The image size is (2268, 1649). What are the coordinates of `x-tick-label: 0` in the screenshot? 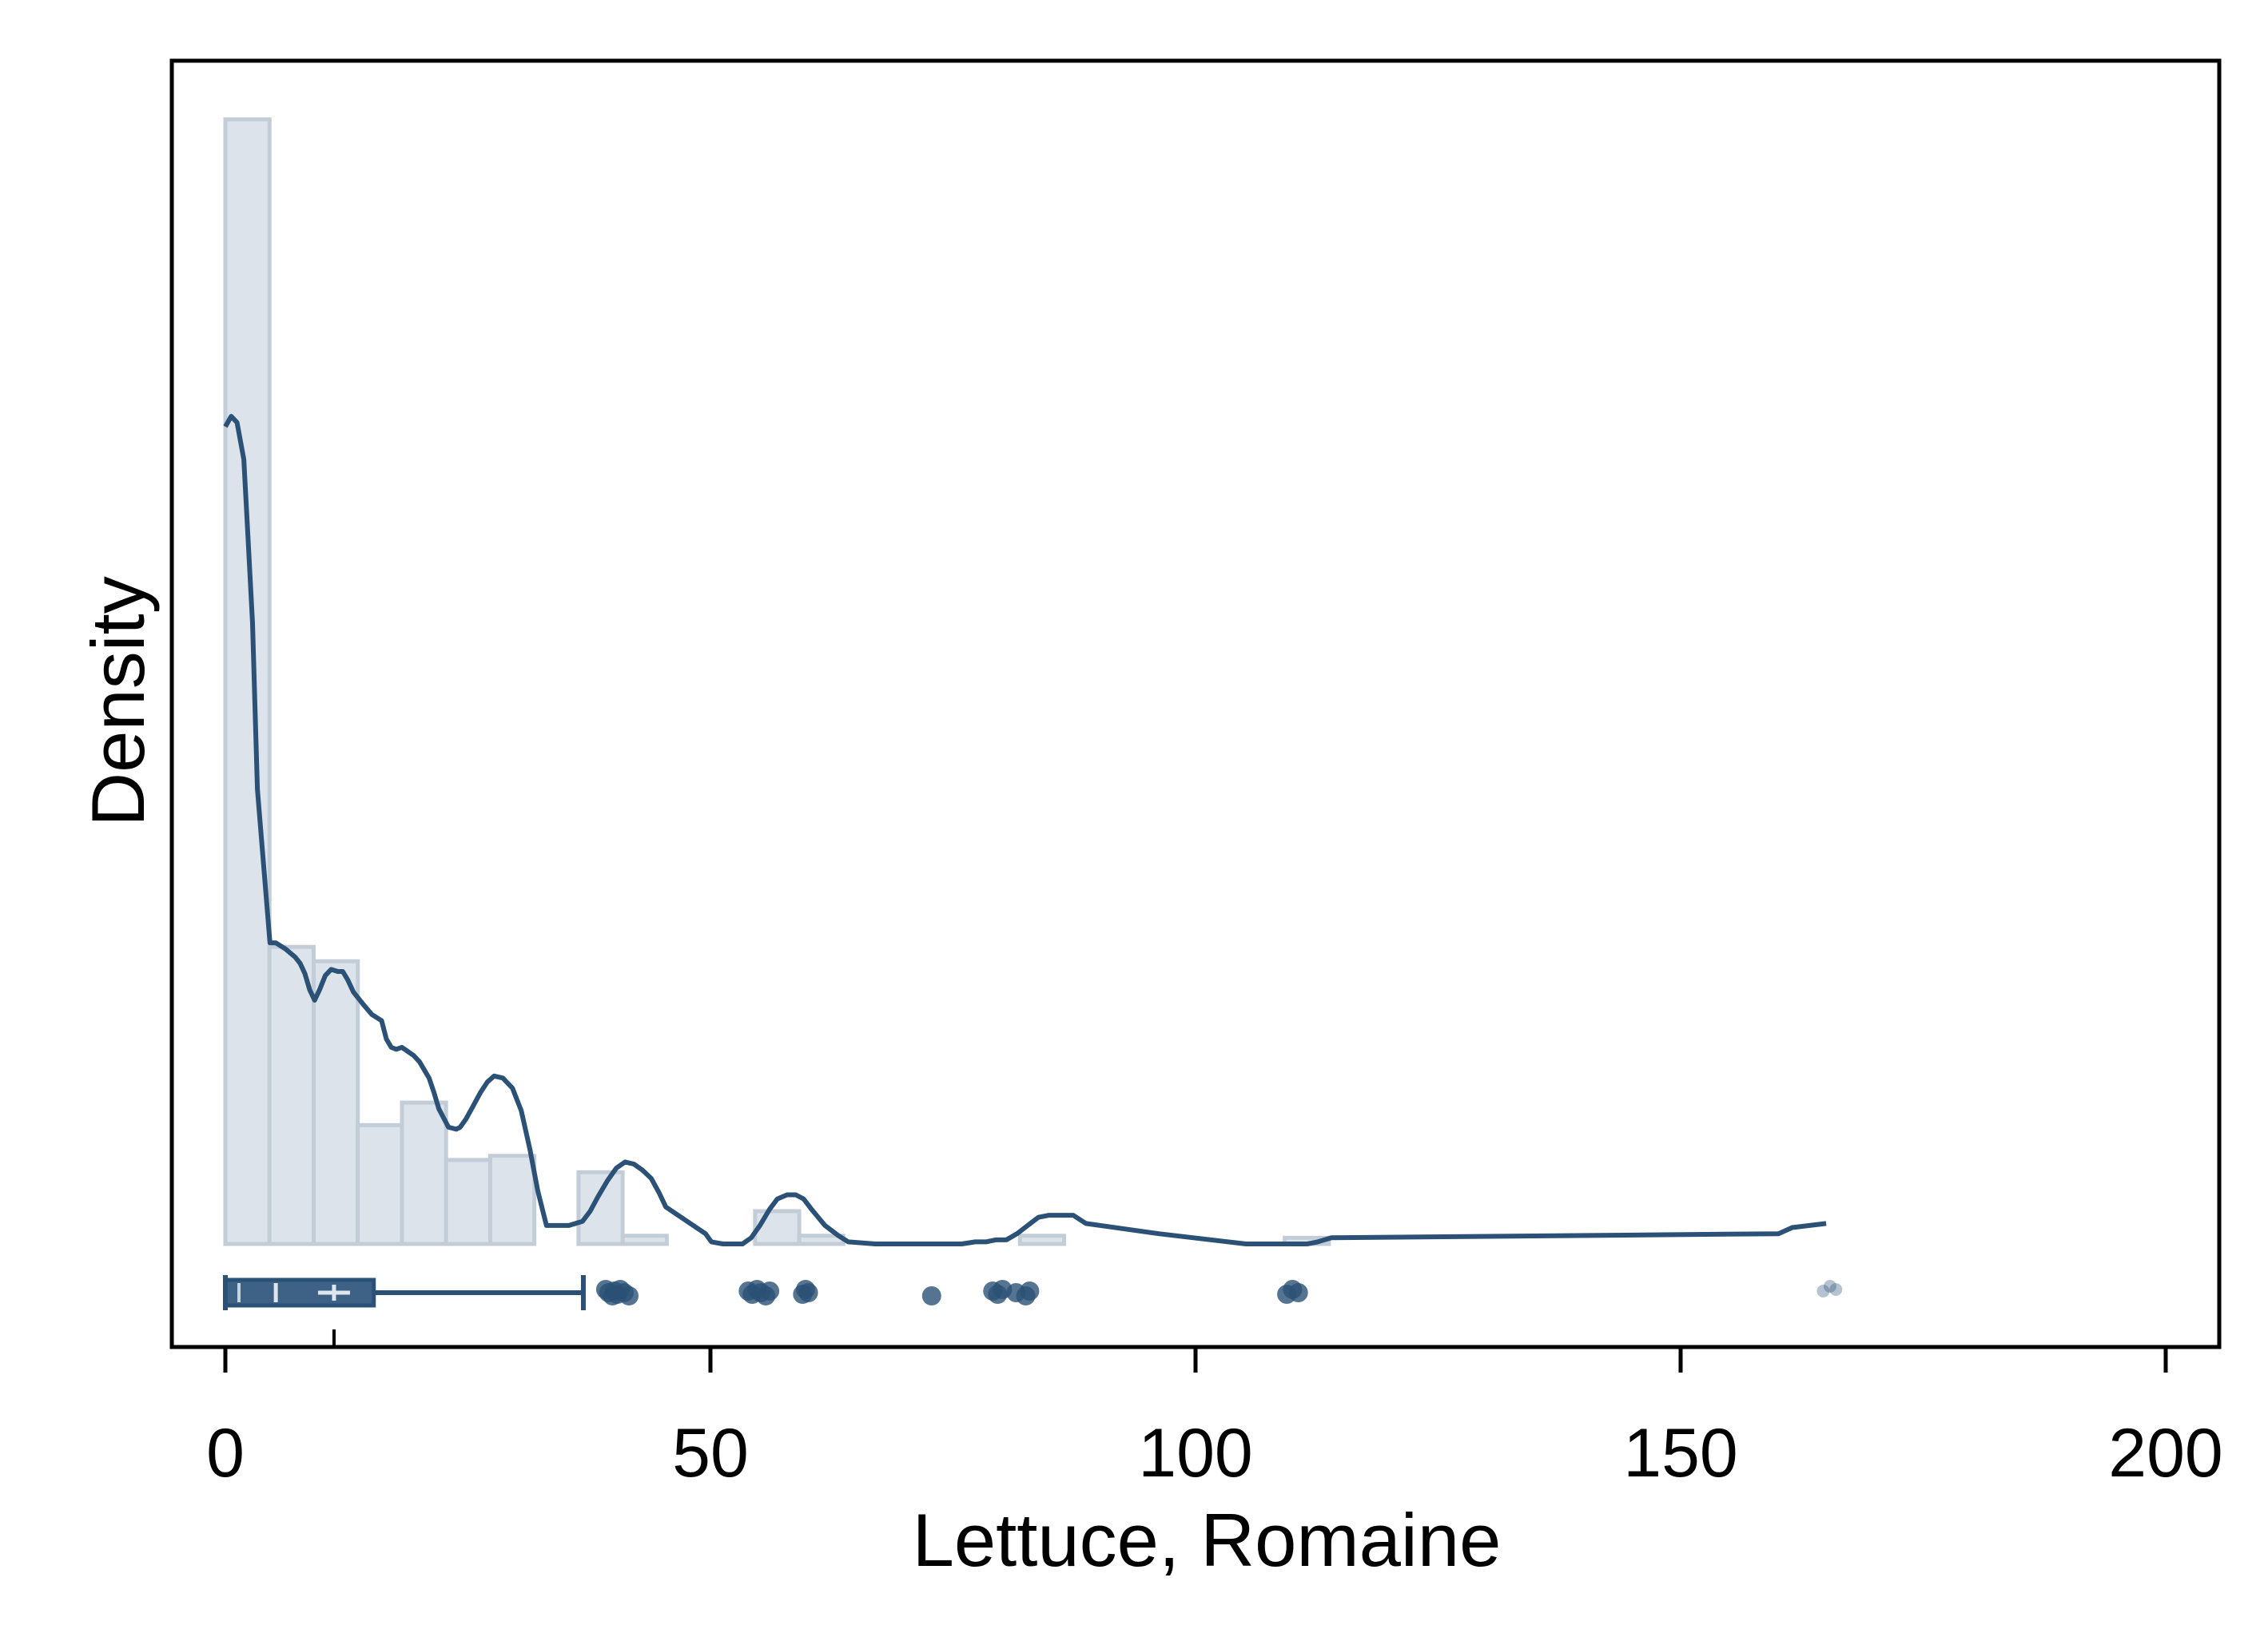 It's located at (225, 1453).